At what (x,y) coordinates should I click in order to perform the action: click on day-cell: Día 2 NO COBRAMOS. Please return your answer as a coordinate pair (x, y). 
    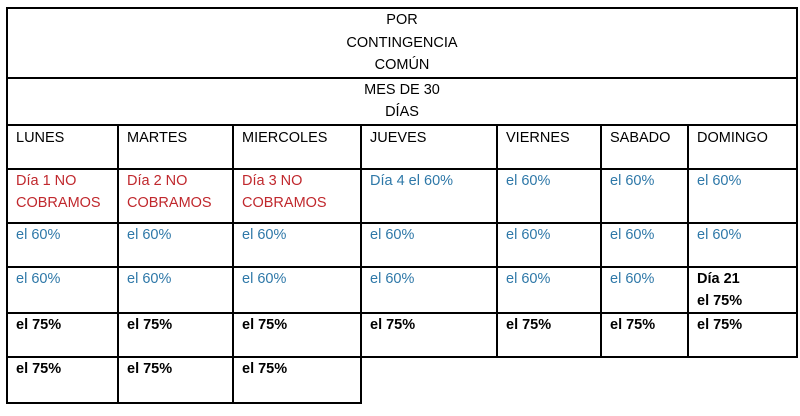
    Looking at the image, I should click on (175, 195).